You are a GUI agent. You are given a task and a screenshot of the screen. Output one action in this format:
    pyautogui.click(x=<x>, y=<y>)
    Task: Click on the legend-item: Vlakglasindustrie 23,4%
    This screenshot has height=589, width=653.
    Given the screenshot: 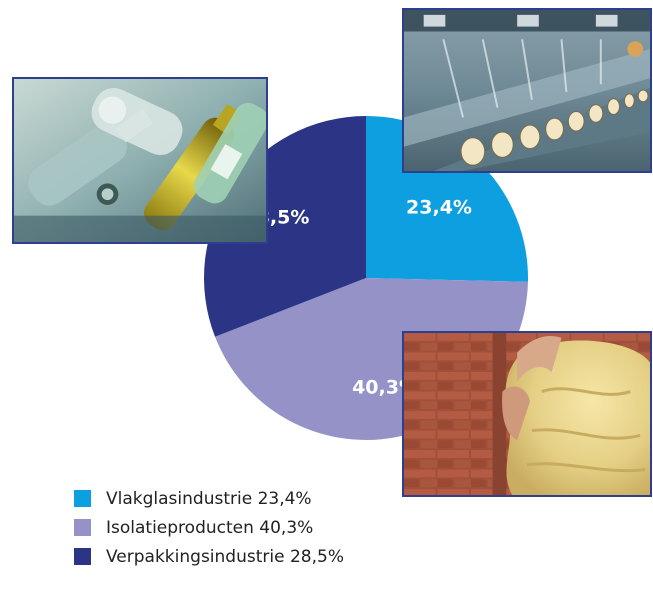 What is the action you would take?
    pyautogui.click(x=209, y=498)
    